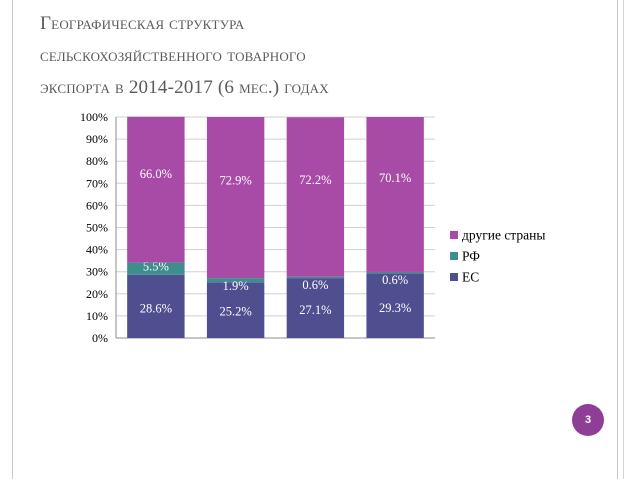  What do you see at coordinates (6, 239) in the screenshot?
I see `slide-left-border` at bounding box center [6, 239].